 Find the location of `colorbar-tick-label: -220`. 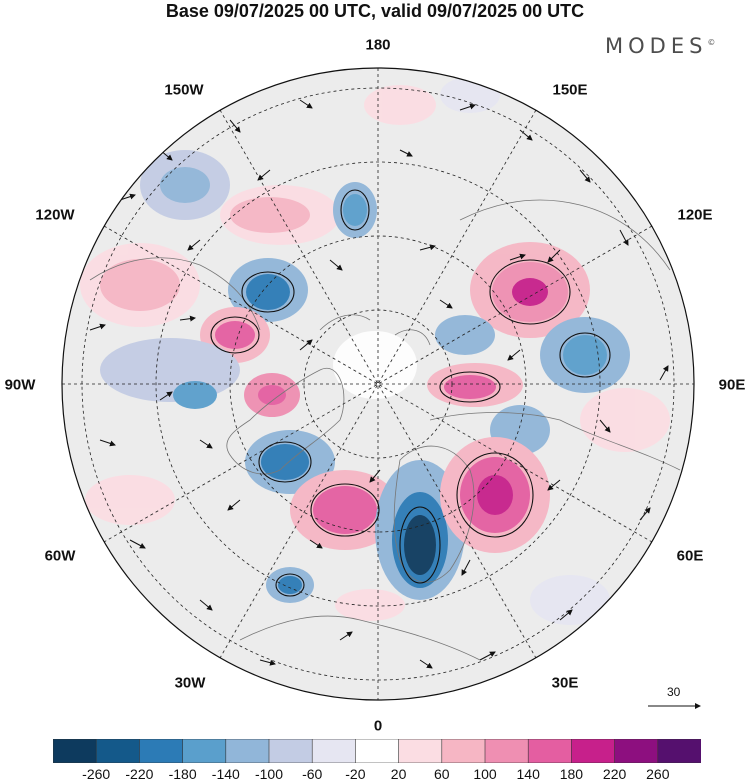

colorbar-tick-label: -220 is located at coordinates (139, 774).